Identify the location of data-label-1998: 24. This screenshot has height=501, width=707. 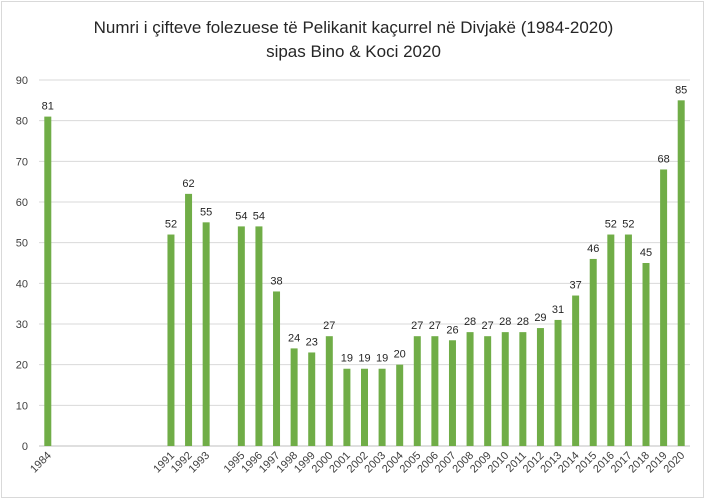
(294, 338).